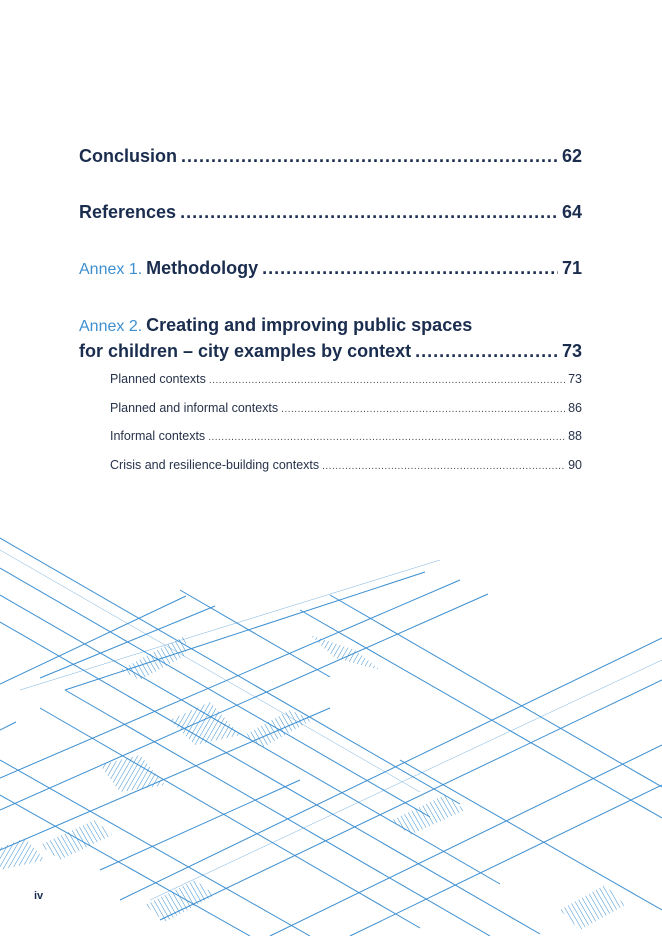 The image size is (662, 936). I want to click on toc-entry-page: 71, so click(571, 268).